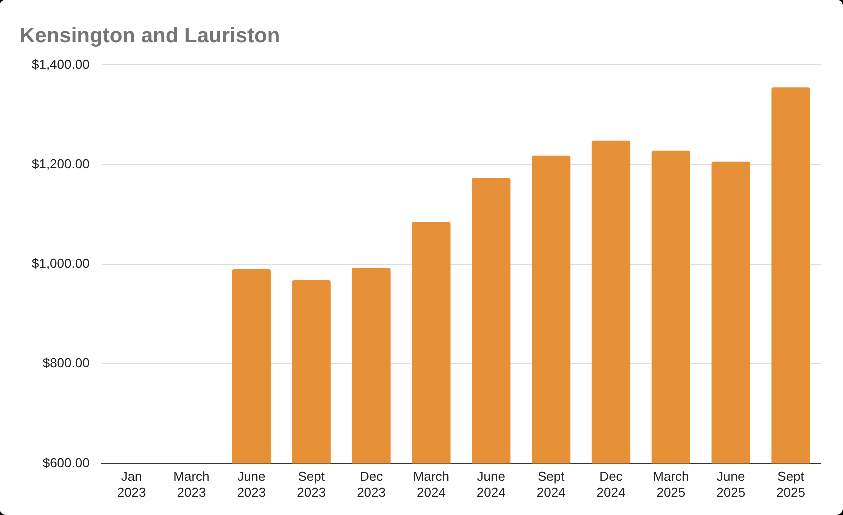  Describe the element at coordinates (371, 484) in the screenshot. I see `x-tick-label: Dec 2023` at that location.